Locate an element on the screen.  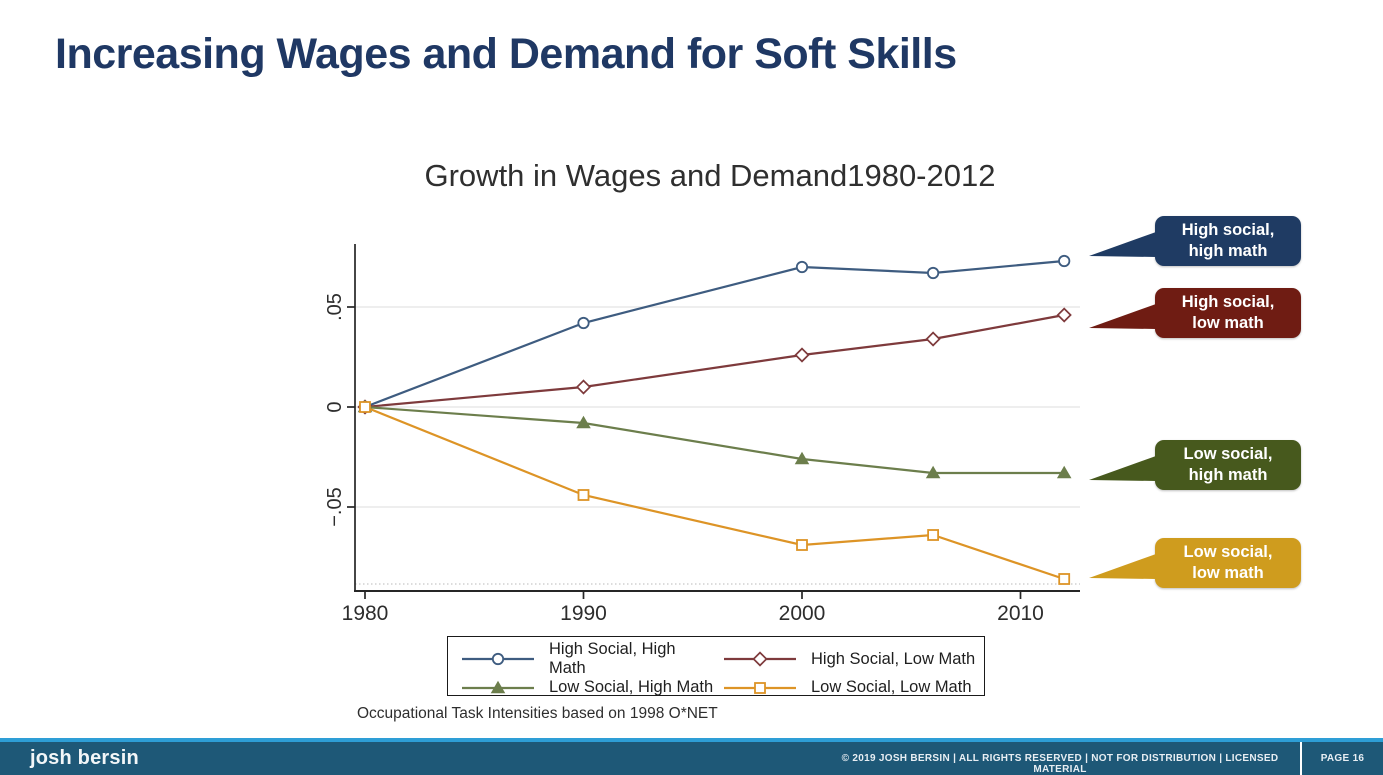
legend-label: Low Social, Low Math is located at coordinates (891, 687).